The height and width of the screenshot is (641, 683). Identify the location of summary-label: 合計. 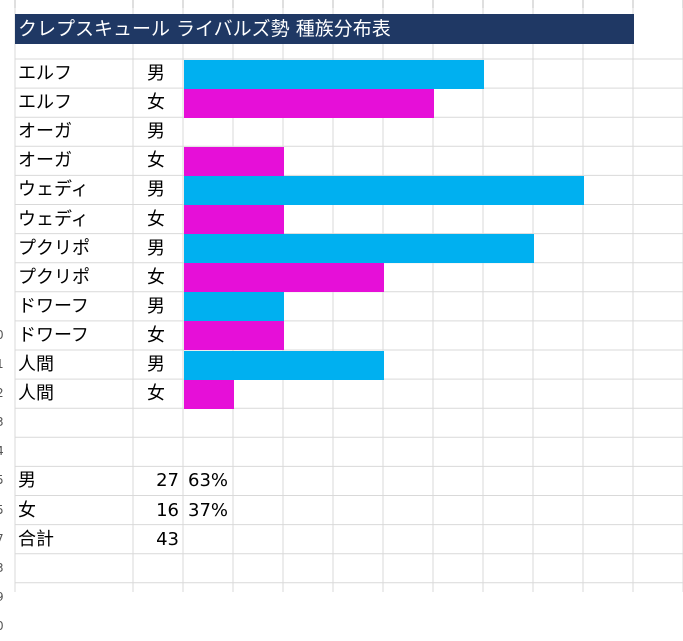
(36, 539).